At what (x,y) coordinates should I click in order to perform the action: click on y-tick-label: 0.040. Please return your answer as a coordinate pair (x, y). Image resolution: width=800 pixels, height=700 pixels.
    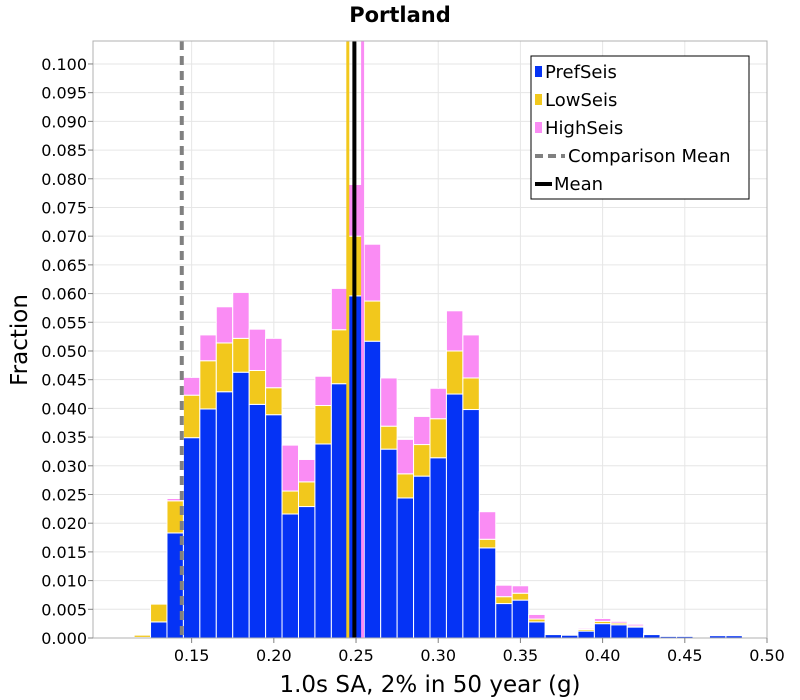
    Looking at the image, I should click on (64, 408).